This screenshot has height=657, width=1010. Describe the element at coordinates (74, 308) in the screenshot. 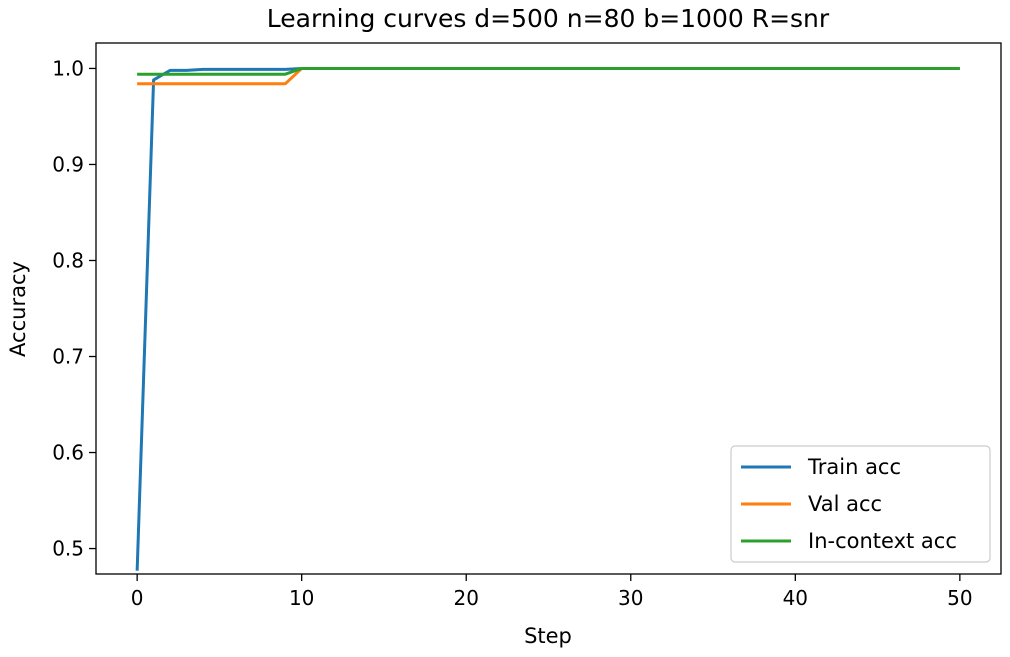

I see `y-axis: 0.5 0.6 0.7 0.8 0.9 1.0` at that location.